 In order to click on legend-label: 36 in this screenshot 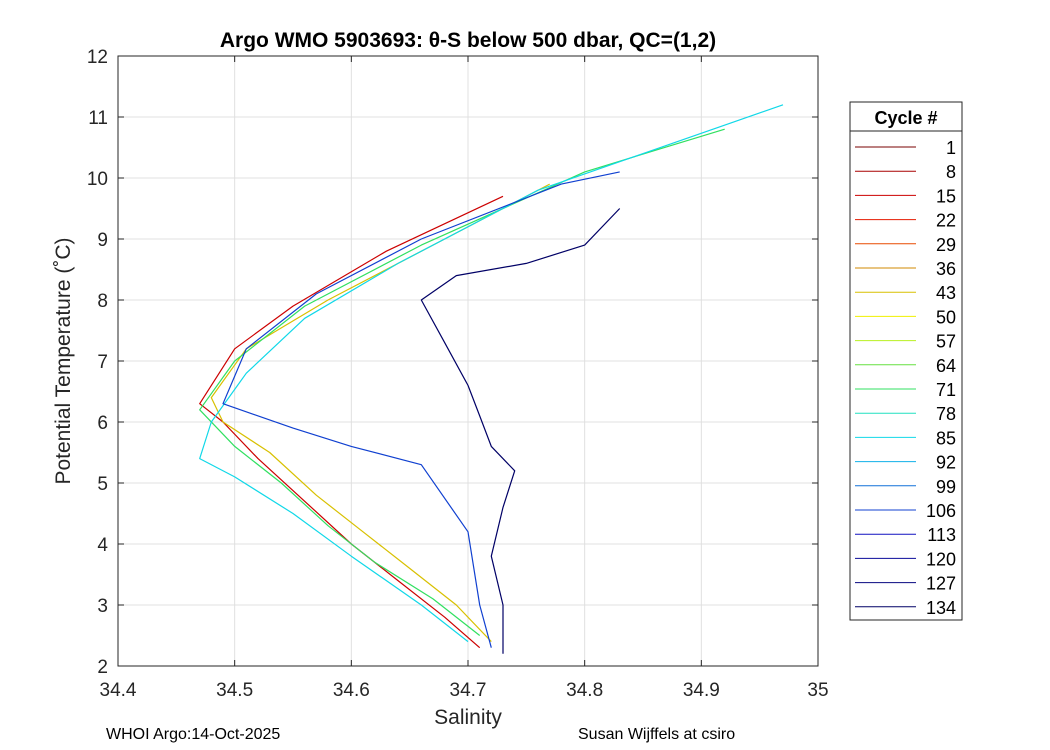, I will do `click(946, 269)`.